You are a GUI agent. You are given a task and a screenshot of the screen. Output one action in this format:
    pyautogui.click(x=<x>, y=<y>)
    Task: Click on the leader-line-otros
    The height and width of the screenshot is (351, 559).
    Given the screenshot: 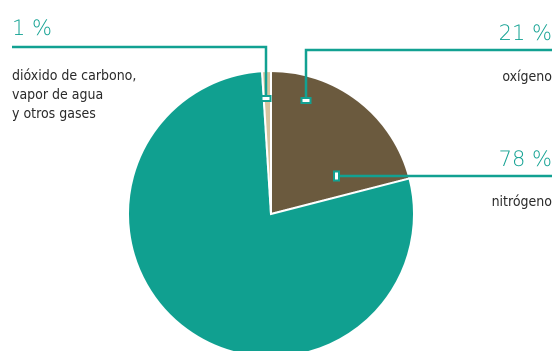 What is the action you would take?
    pyautogui.click(x=140, y=71)
    